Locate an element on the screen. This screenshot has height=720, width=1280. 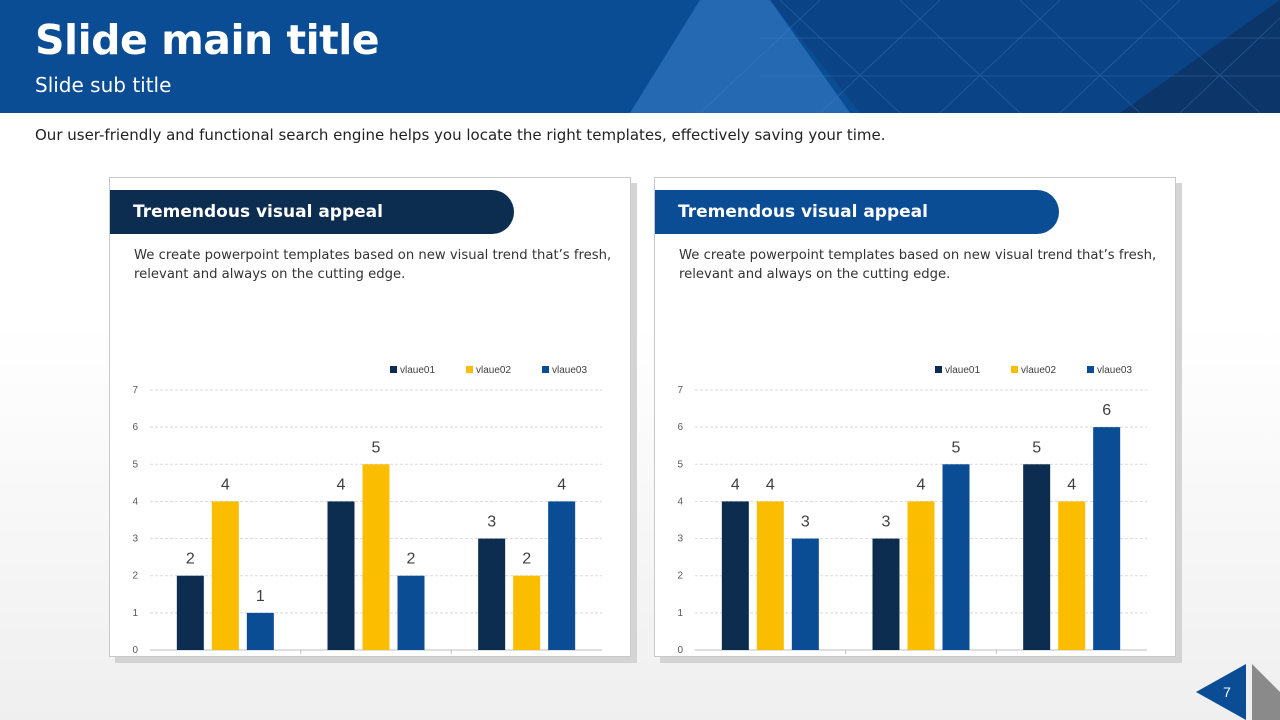
data-label: 6 is located at coordinates (1106, 410).